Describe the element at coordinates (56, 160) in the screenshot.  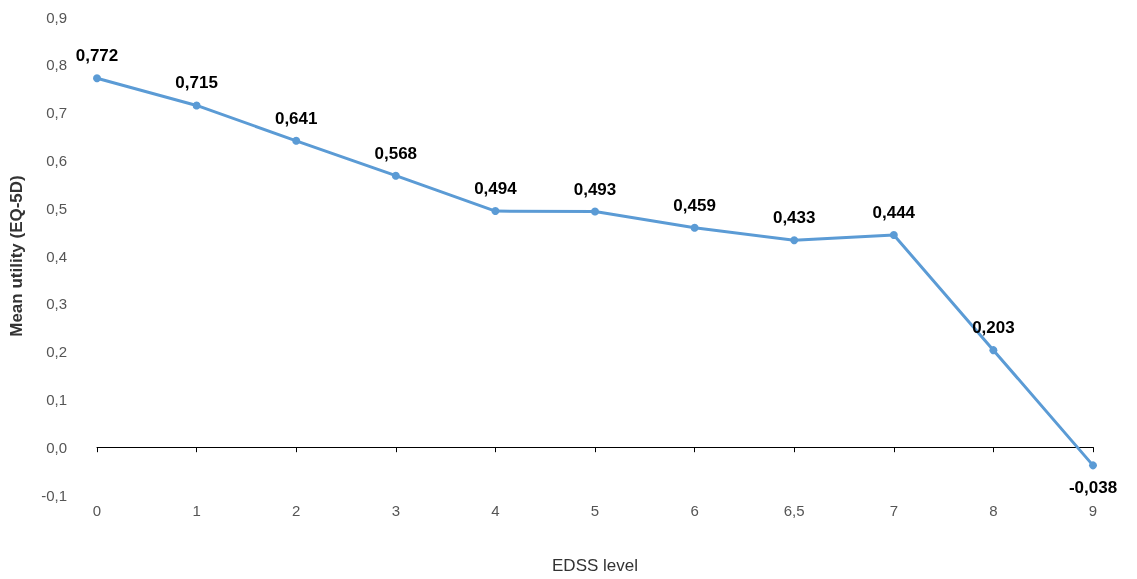
I see `y-tick-label: 0,6` at that location.